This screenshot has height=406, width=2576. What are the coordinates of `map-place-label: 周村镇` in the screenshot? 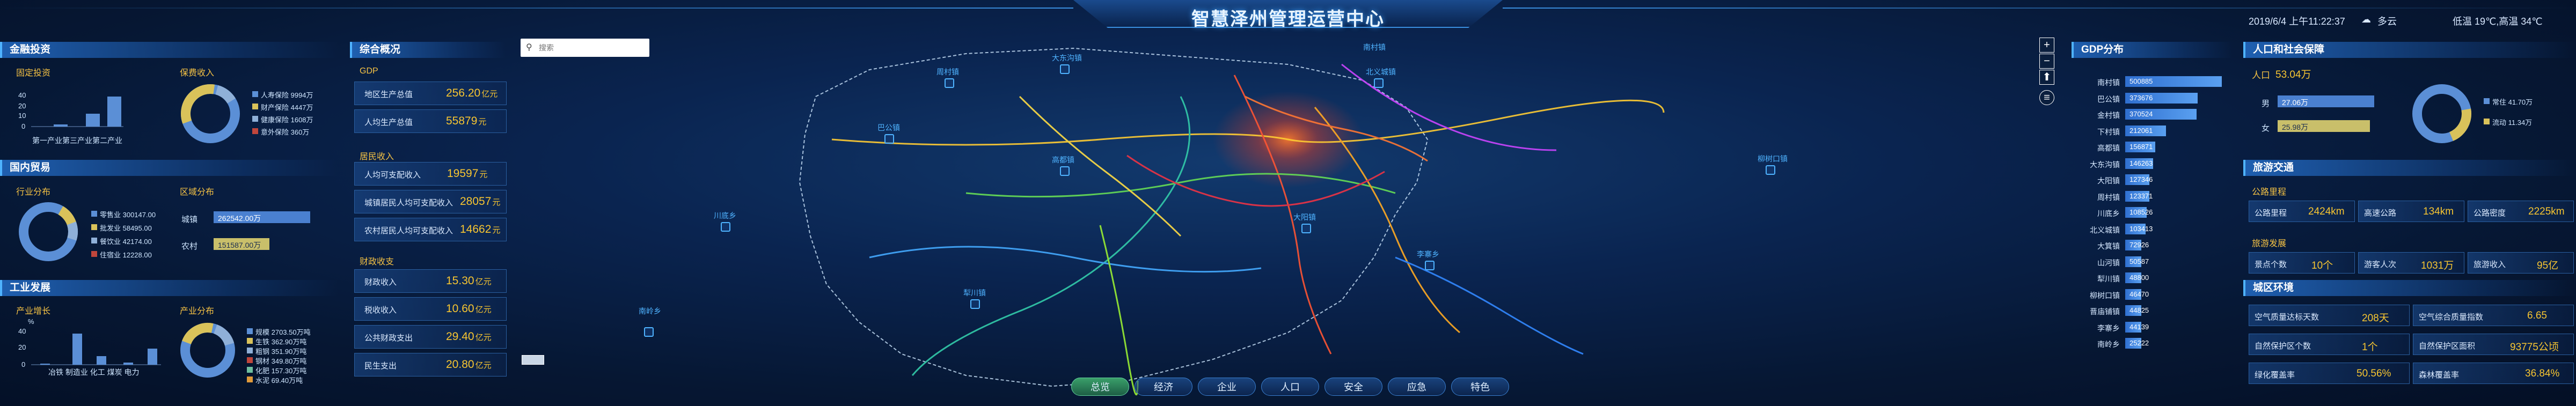 It's located at (947, 72).